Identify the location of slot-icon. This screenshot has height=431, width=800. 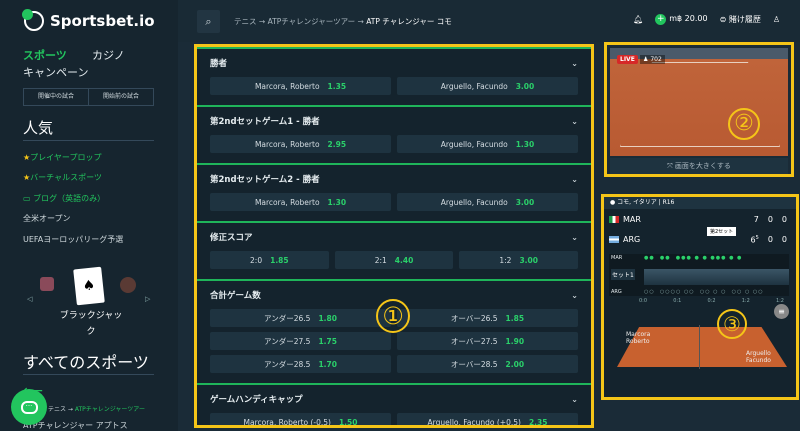
(47, 284).